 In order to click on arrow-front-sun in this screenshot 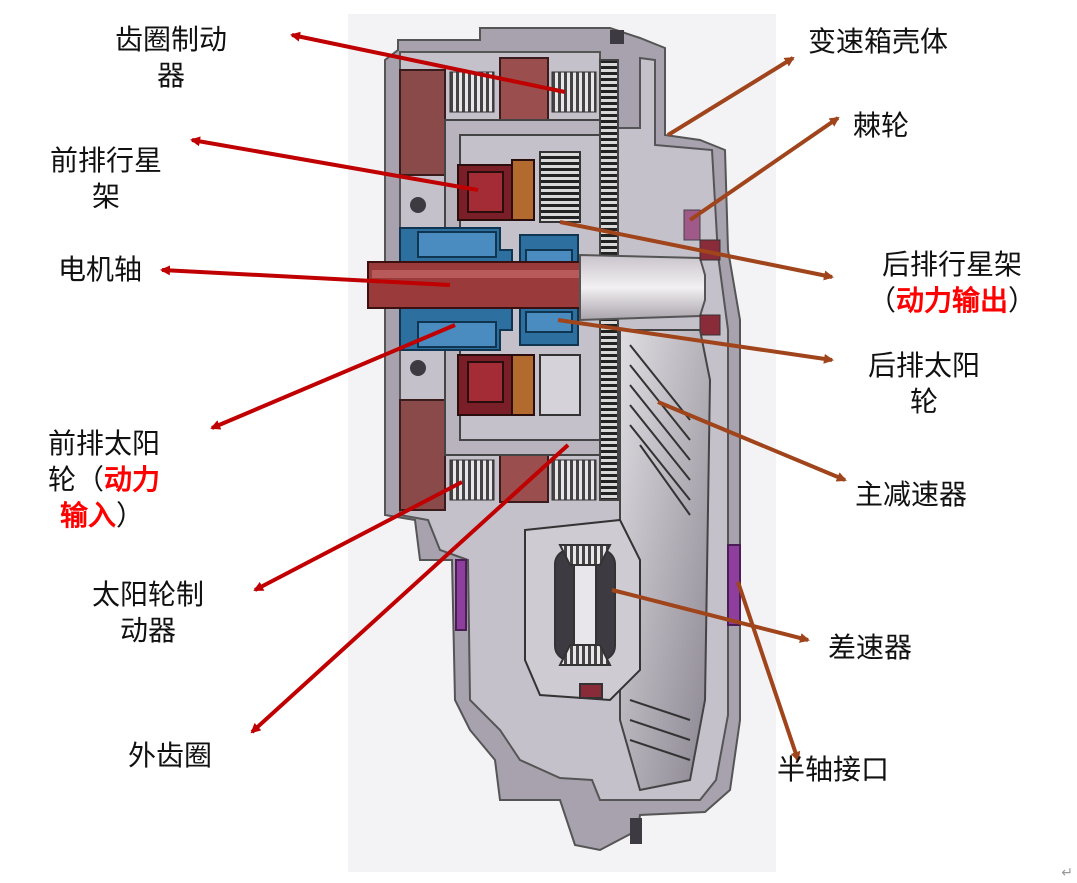, I will do `click(333, 376)`.